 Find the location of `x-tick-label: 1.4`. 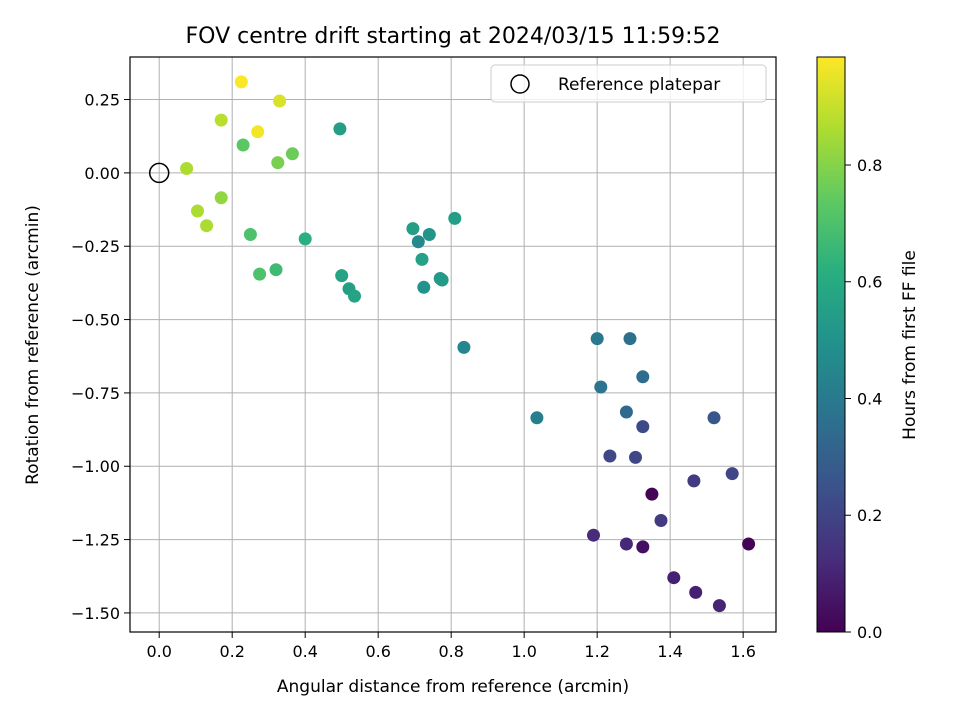

x-tick-label: 1.4 is located at coordinates (669, 651).